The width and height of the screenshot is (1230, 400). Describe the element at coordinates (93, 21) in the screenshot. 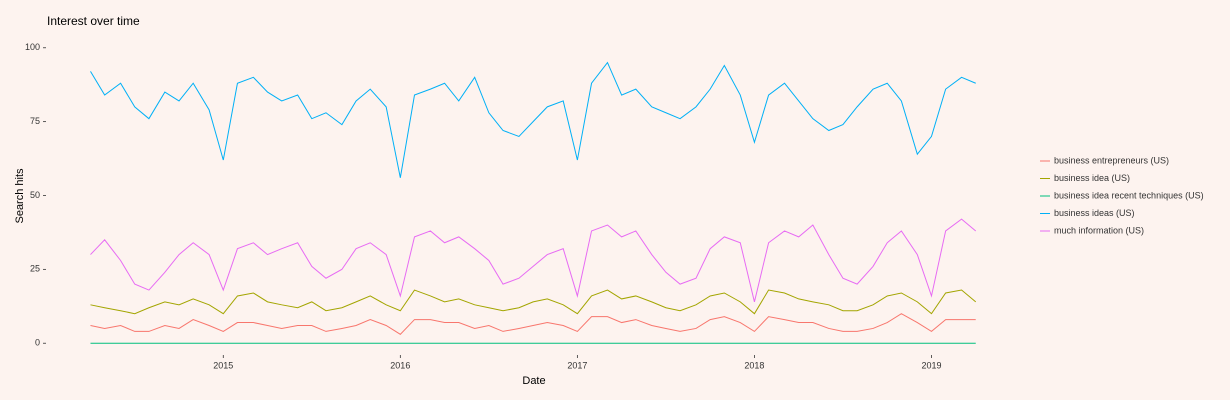

I see `chart-title: Interest over time` at that location.